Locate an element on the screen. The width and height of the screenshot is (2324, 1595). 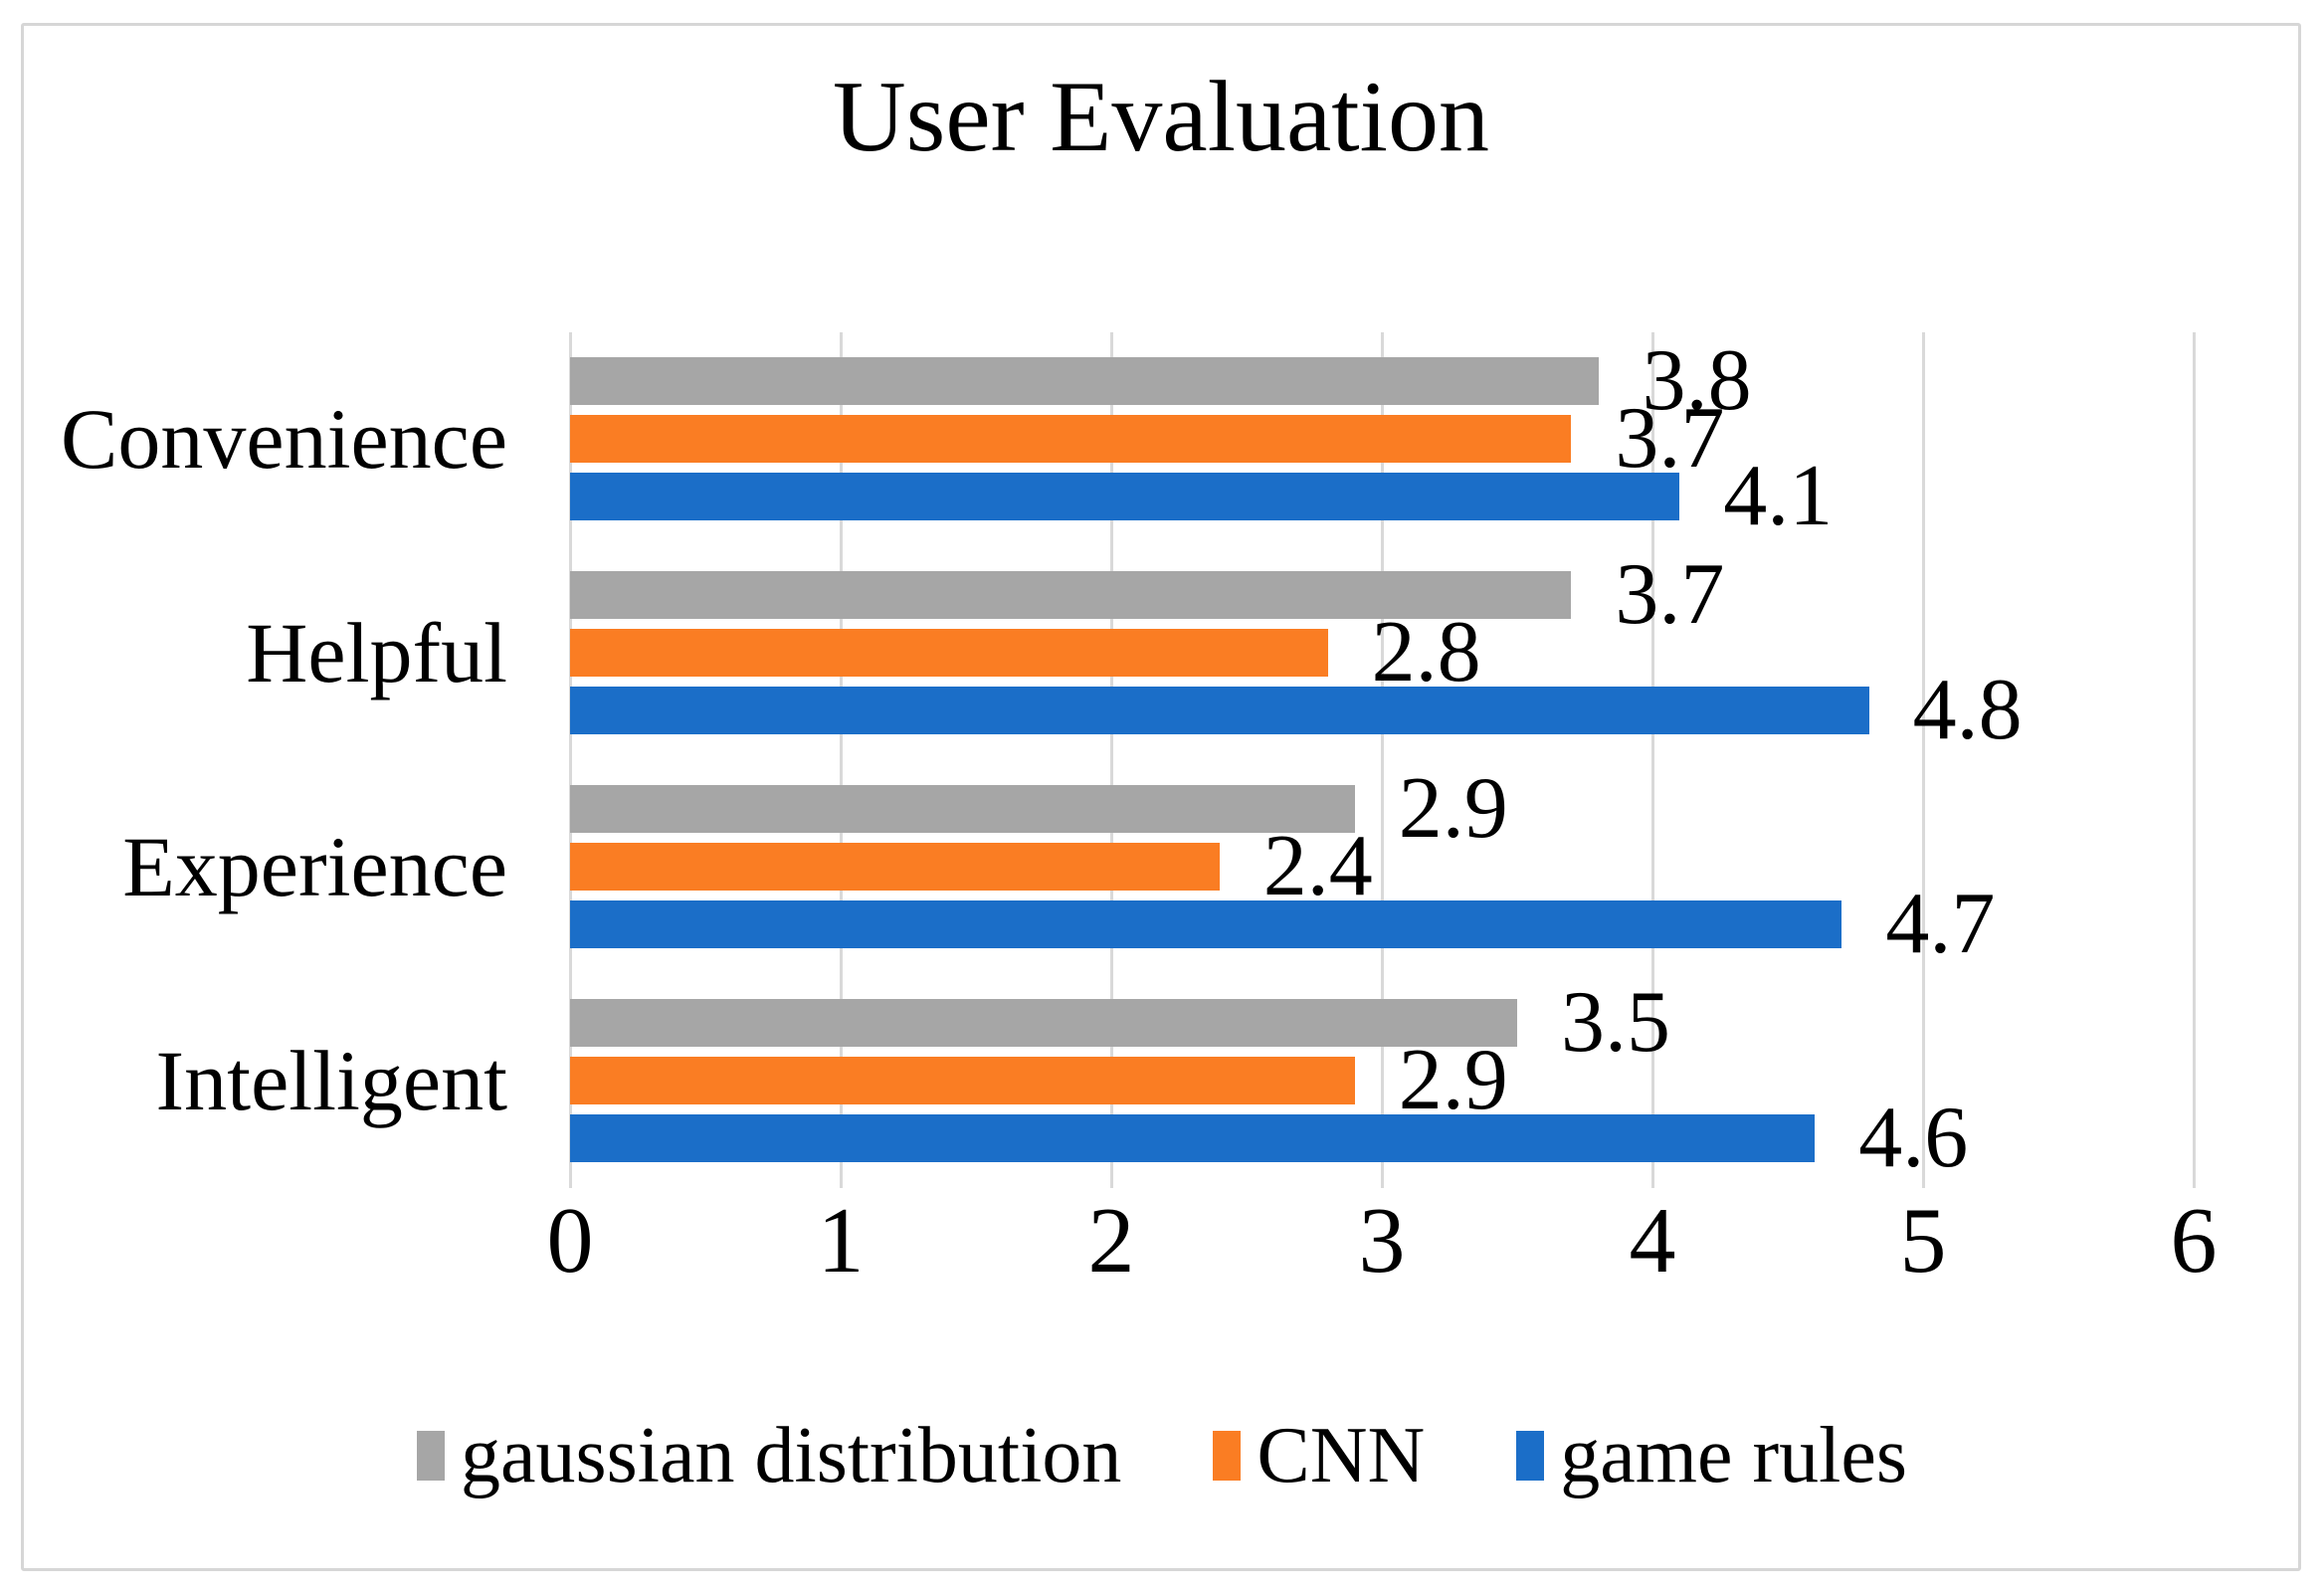
data-label: 4.7 is located at coordinates (1941, 924).